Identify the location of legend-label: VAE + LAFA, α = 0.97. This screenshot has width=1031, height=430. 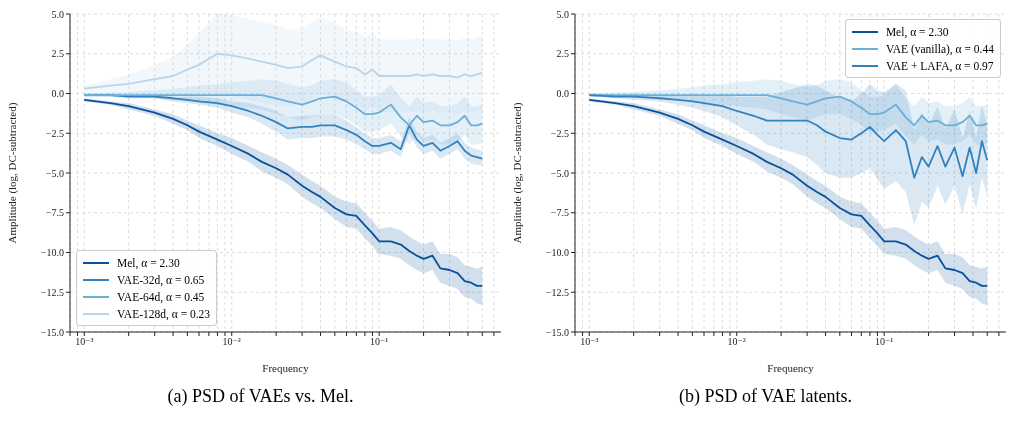
(939, 65).